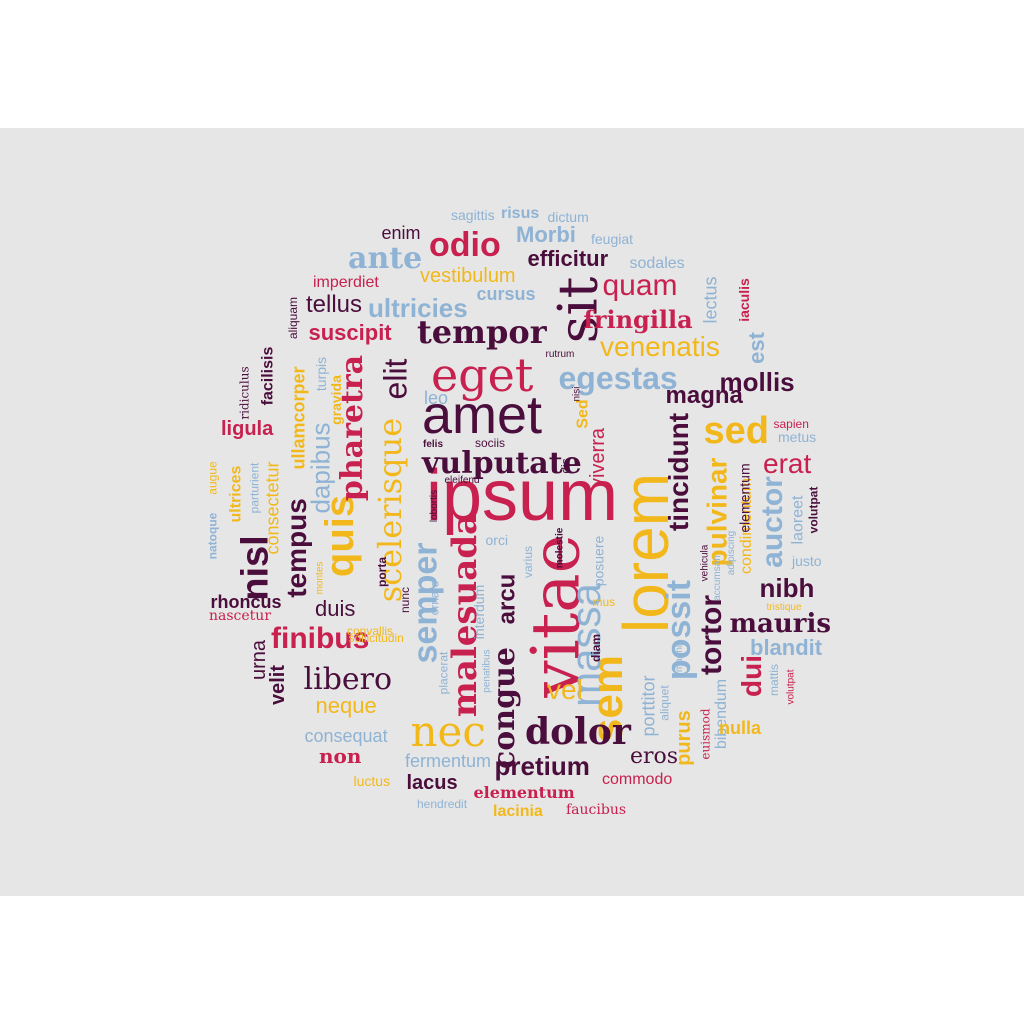  Describe the element at coordinates (732, 553) in the screenshot. I see `cloud-word: adipiscing` at that location.